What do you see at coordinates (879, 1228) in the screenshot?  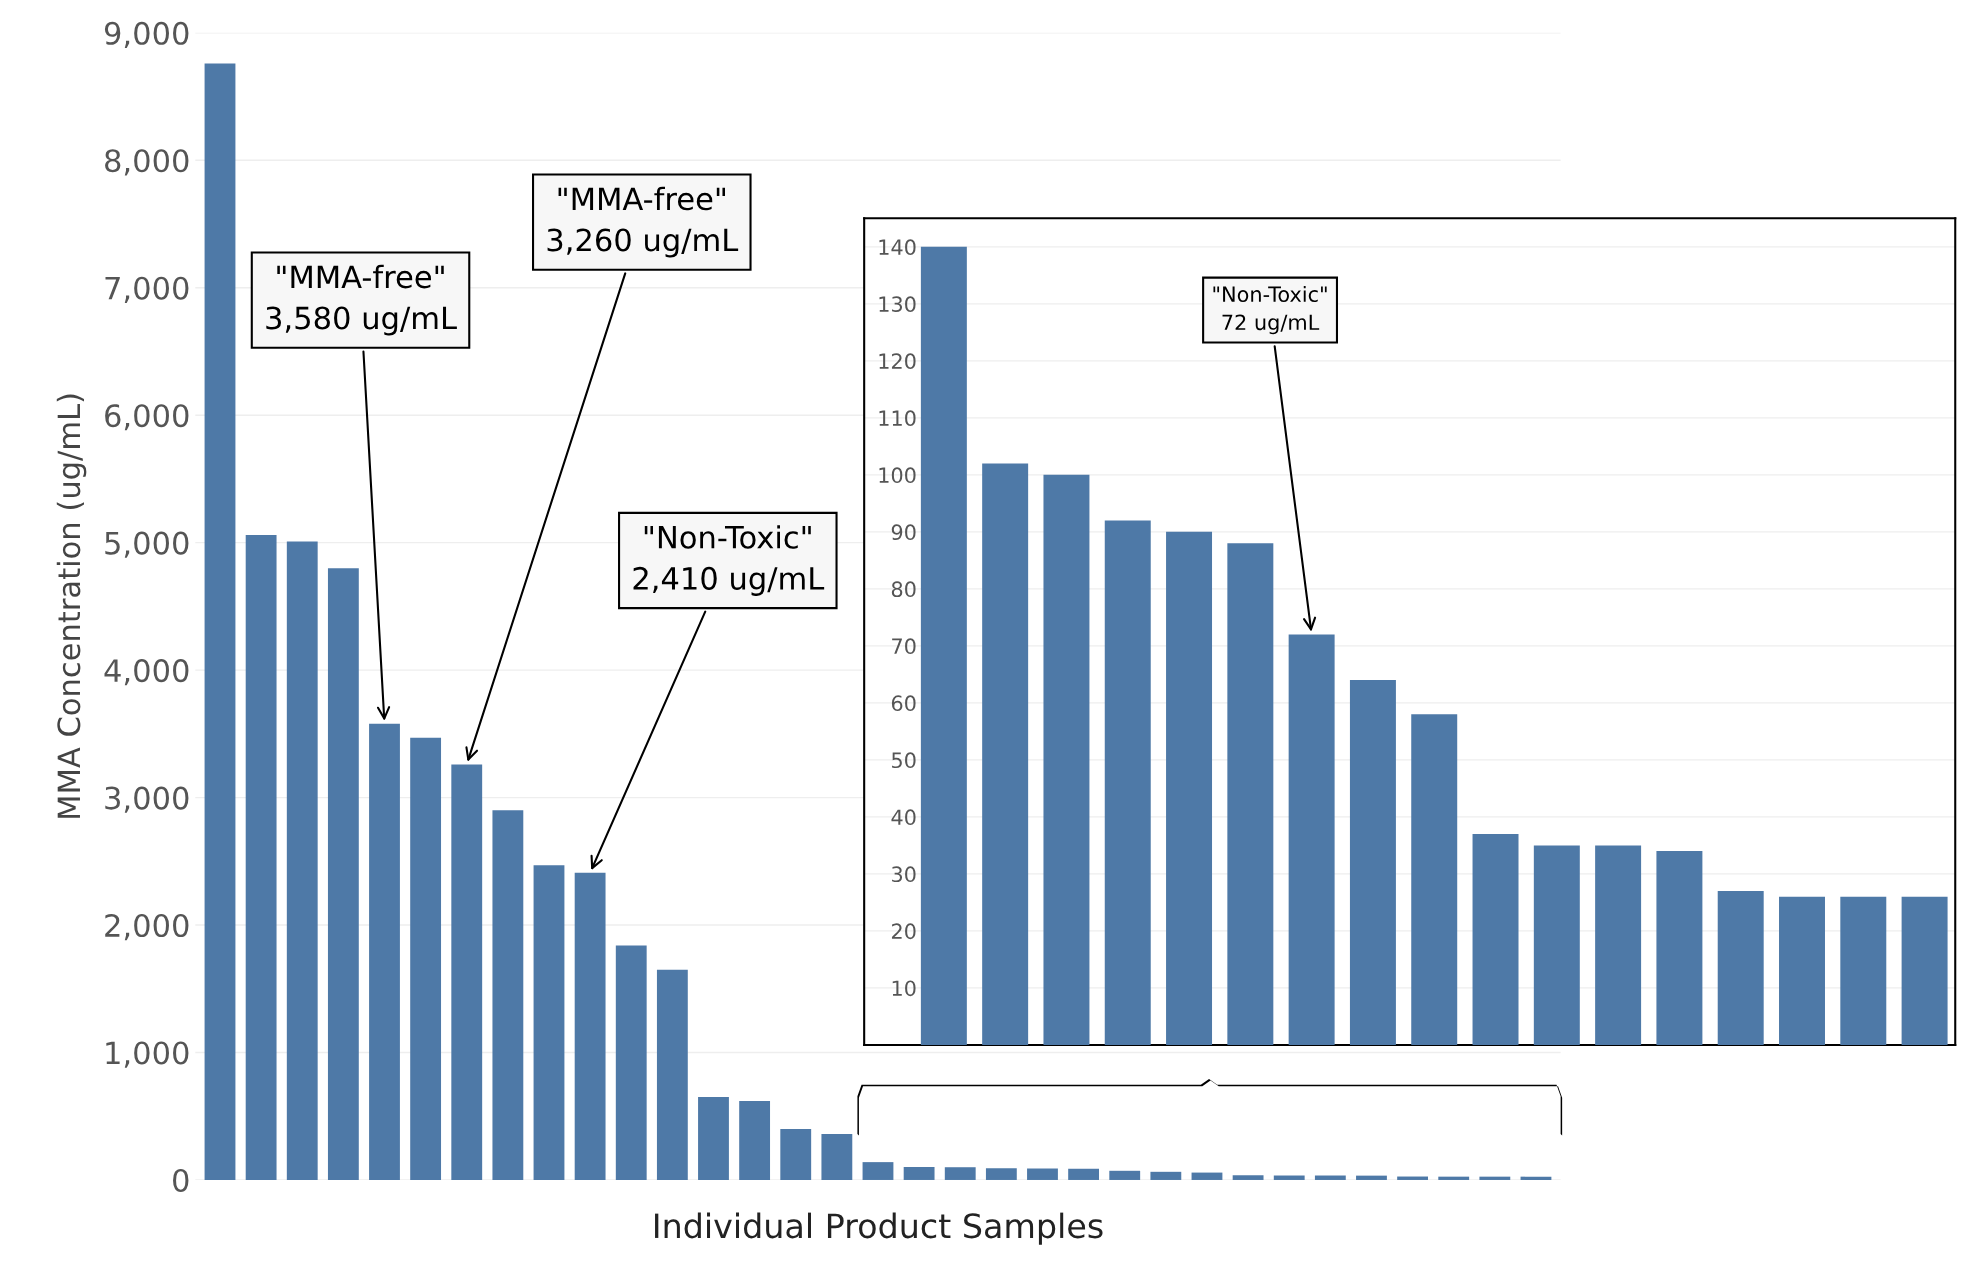 I see `x-axis-title: Individual Product Samples` at bounding box center [879, 1228].